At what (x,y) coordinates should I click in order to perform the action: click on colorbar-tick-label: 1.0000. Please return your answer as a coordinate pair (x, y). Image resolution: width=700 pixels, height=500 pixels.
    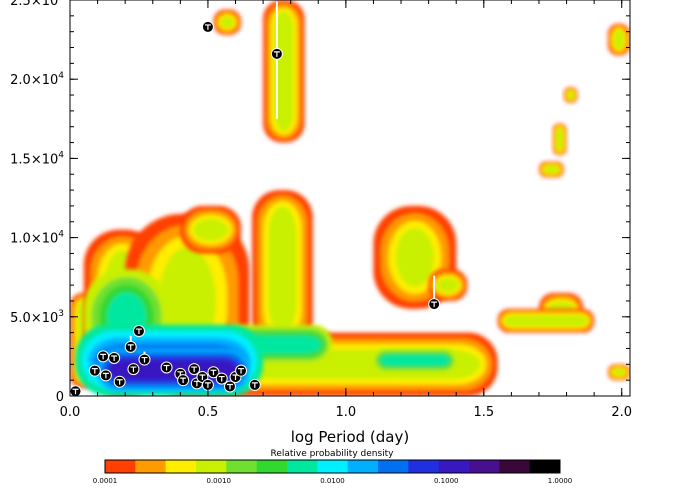
    Looking at the image, I should click on (560, 481).